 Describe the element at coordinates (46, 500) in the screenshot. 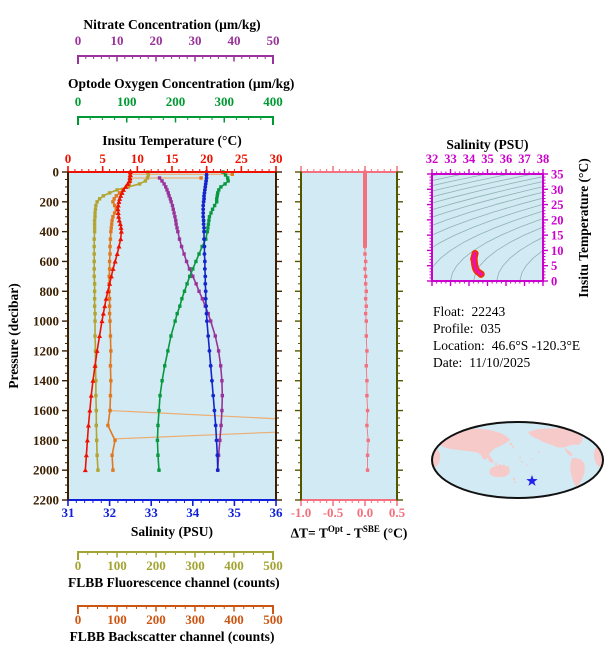

I see `svg-text: 2200` at that location.